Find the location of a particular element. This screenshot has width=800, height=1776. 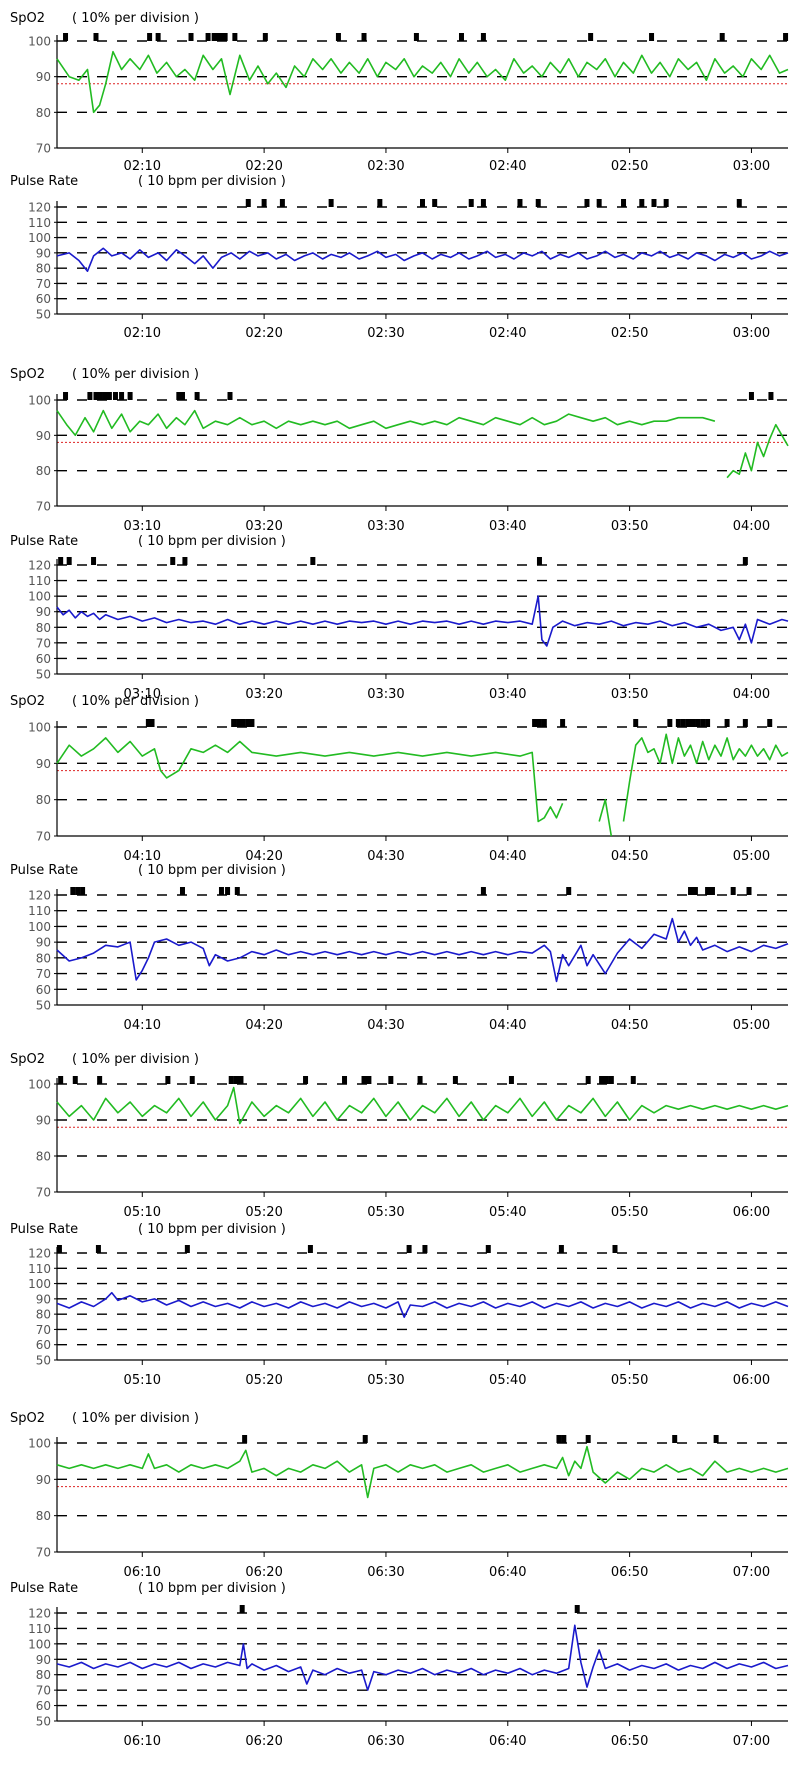

spo2-02-03-y-tick-90: 90 is located at coordinates (43, 77).